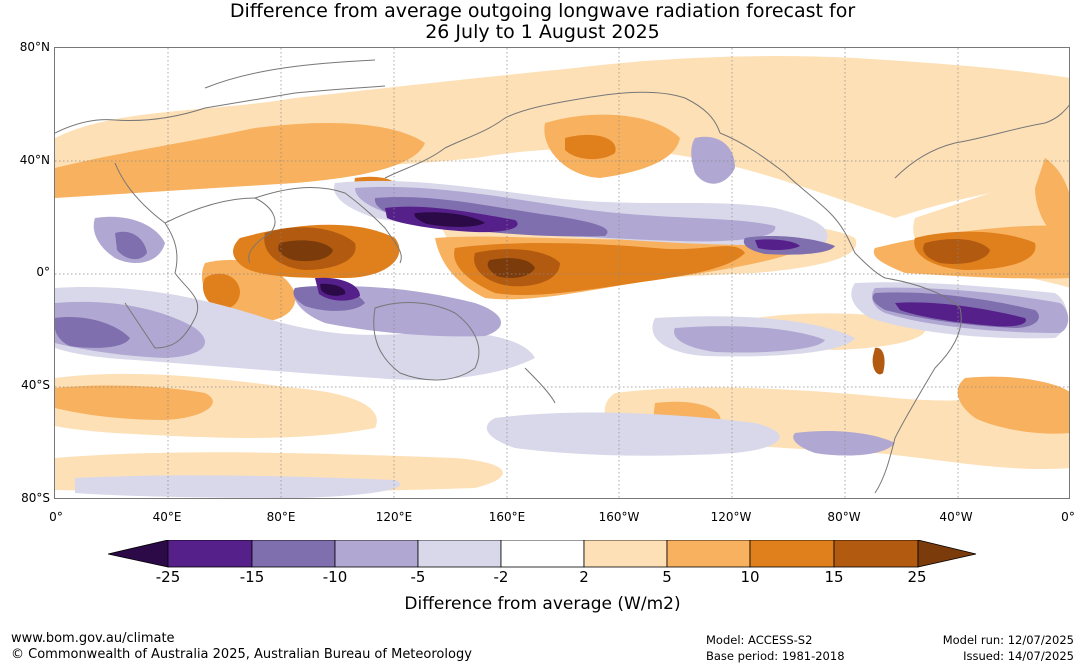 Image resolution: width=1085 pixels, height=667 pixels. I want to click on lon-label-160w: 160°W, so click(619, 517).